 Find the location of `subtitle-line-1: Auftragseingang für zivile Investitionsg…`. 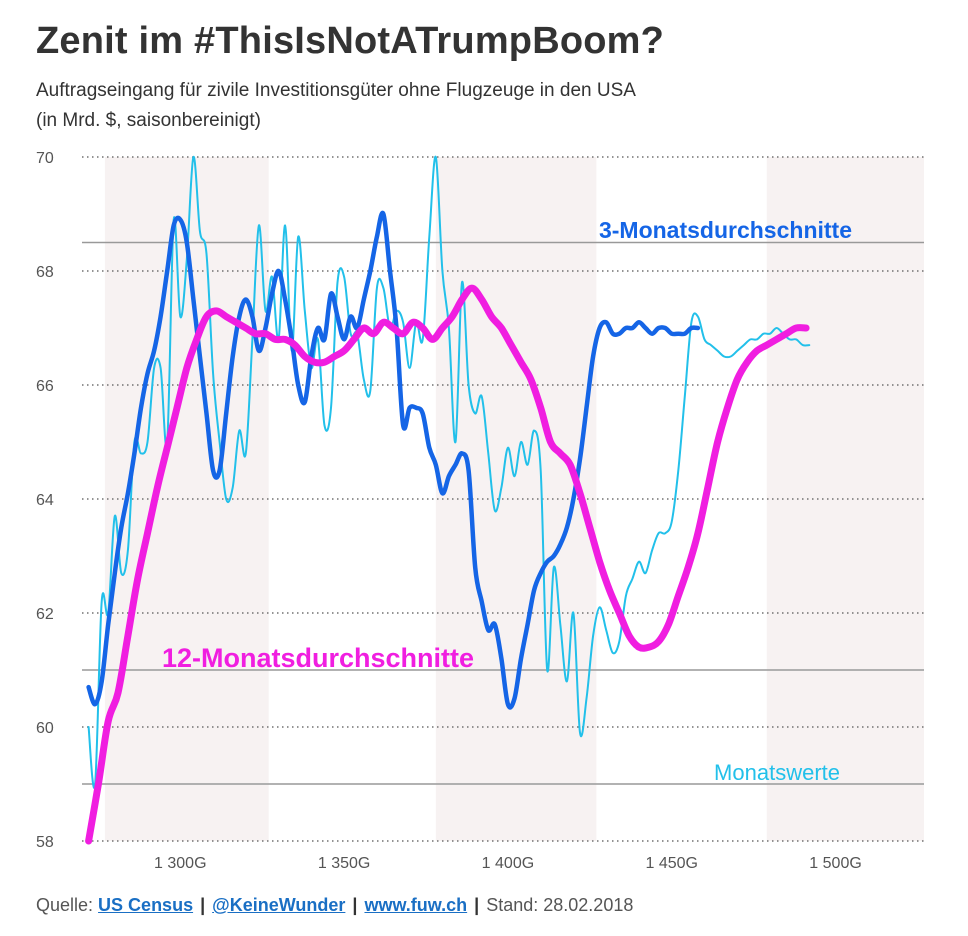

subtitle-line-1: Auftragseingang für zivile Investitionsg… is located at coordinates (336, 90).